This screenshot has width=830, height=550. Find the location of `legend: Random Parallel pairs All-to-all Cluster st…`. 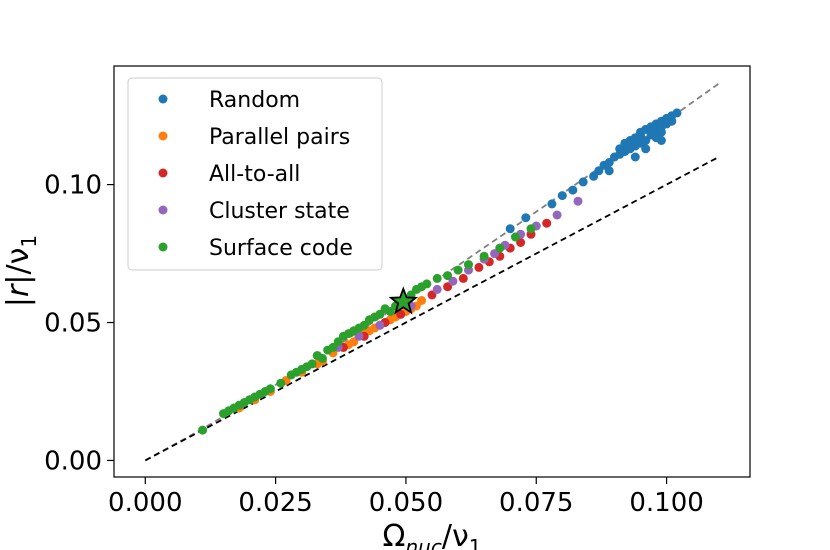

legend: Random Parallel pairs All-to-all Cluster st… is located at coordinates (255, 174).